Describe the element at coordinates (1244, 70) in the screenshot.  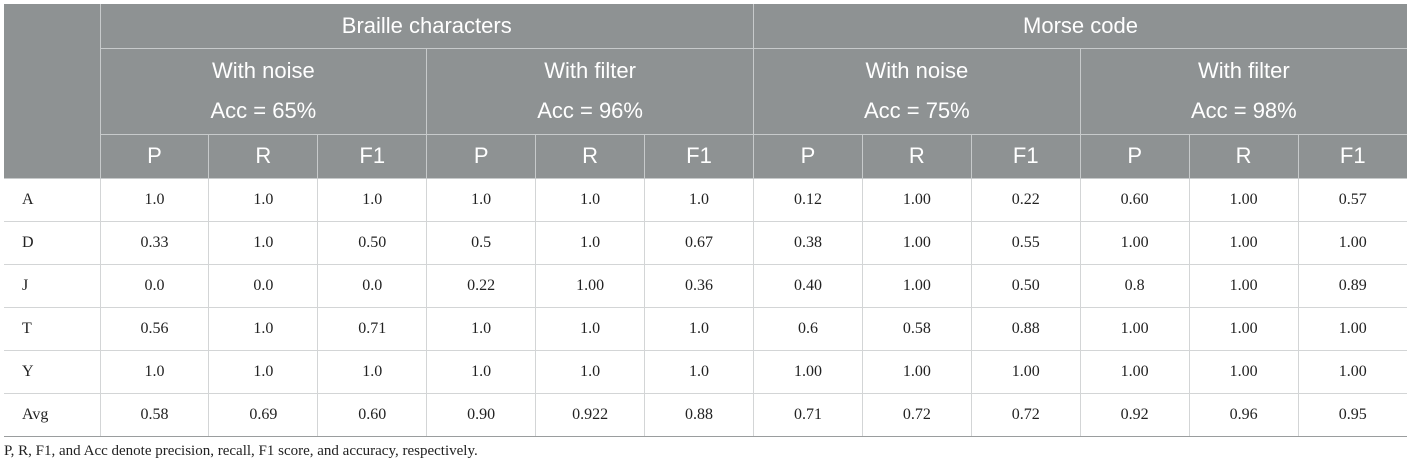
I see `subgroup-title: With filter` at that location.